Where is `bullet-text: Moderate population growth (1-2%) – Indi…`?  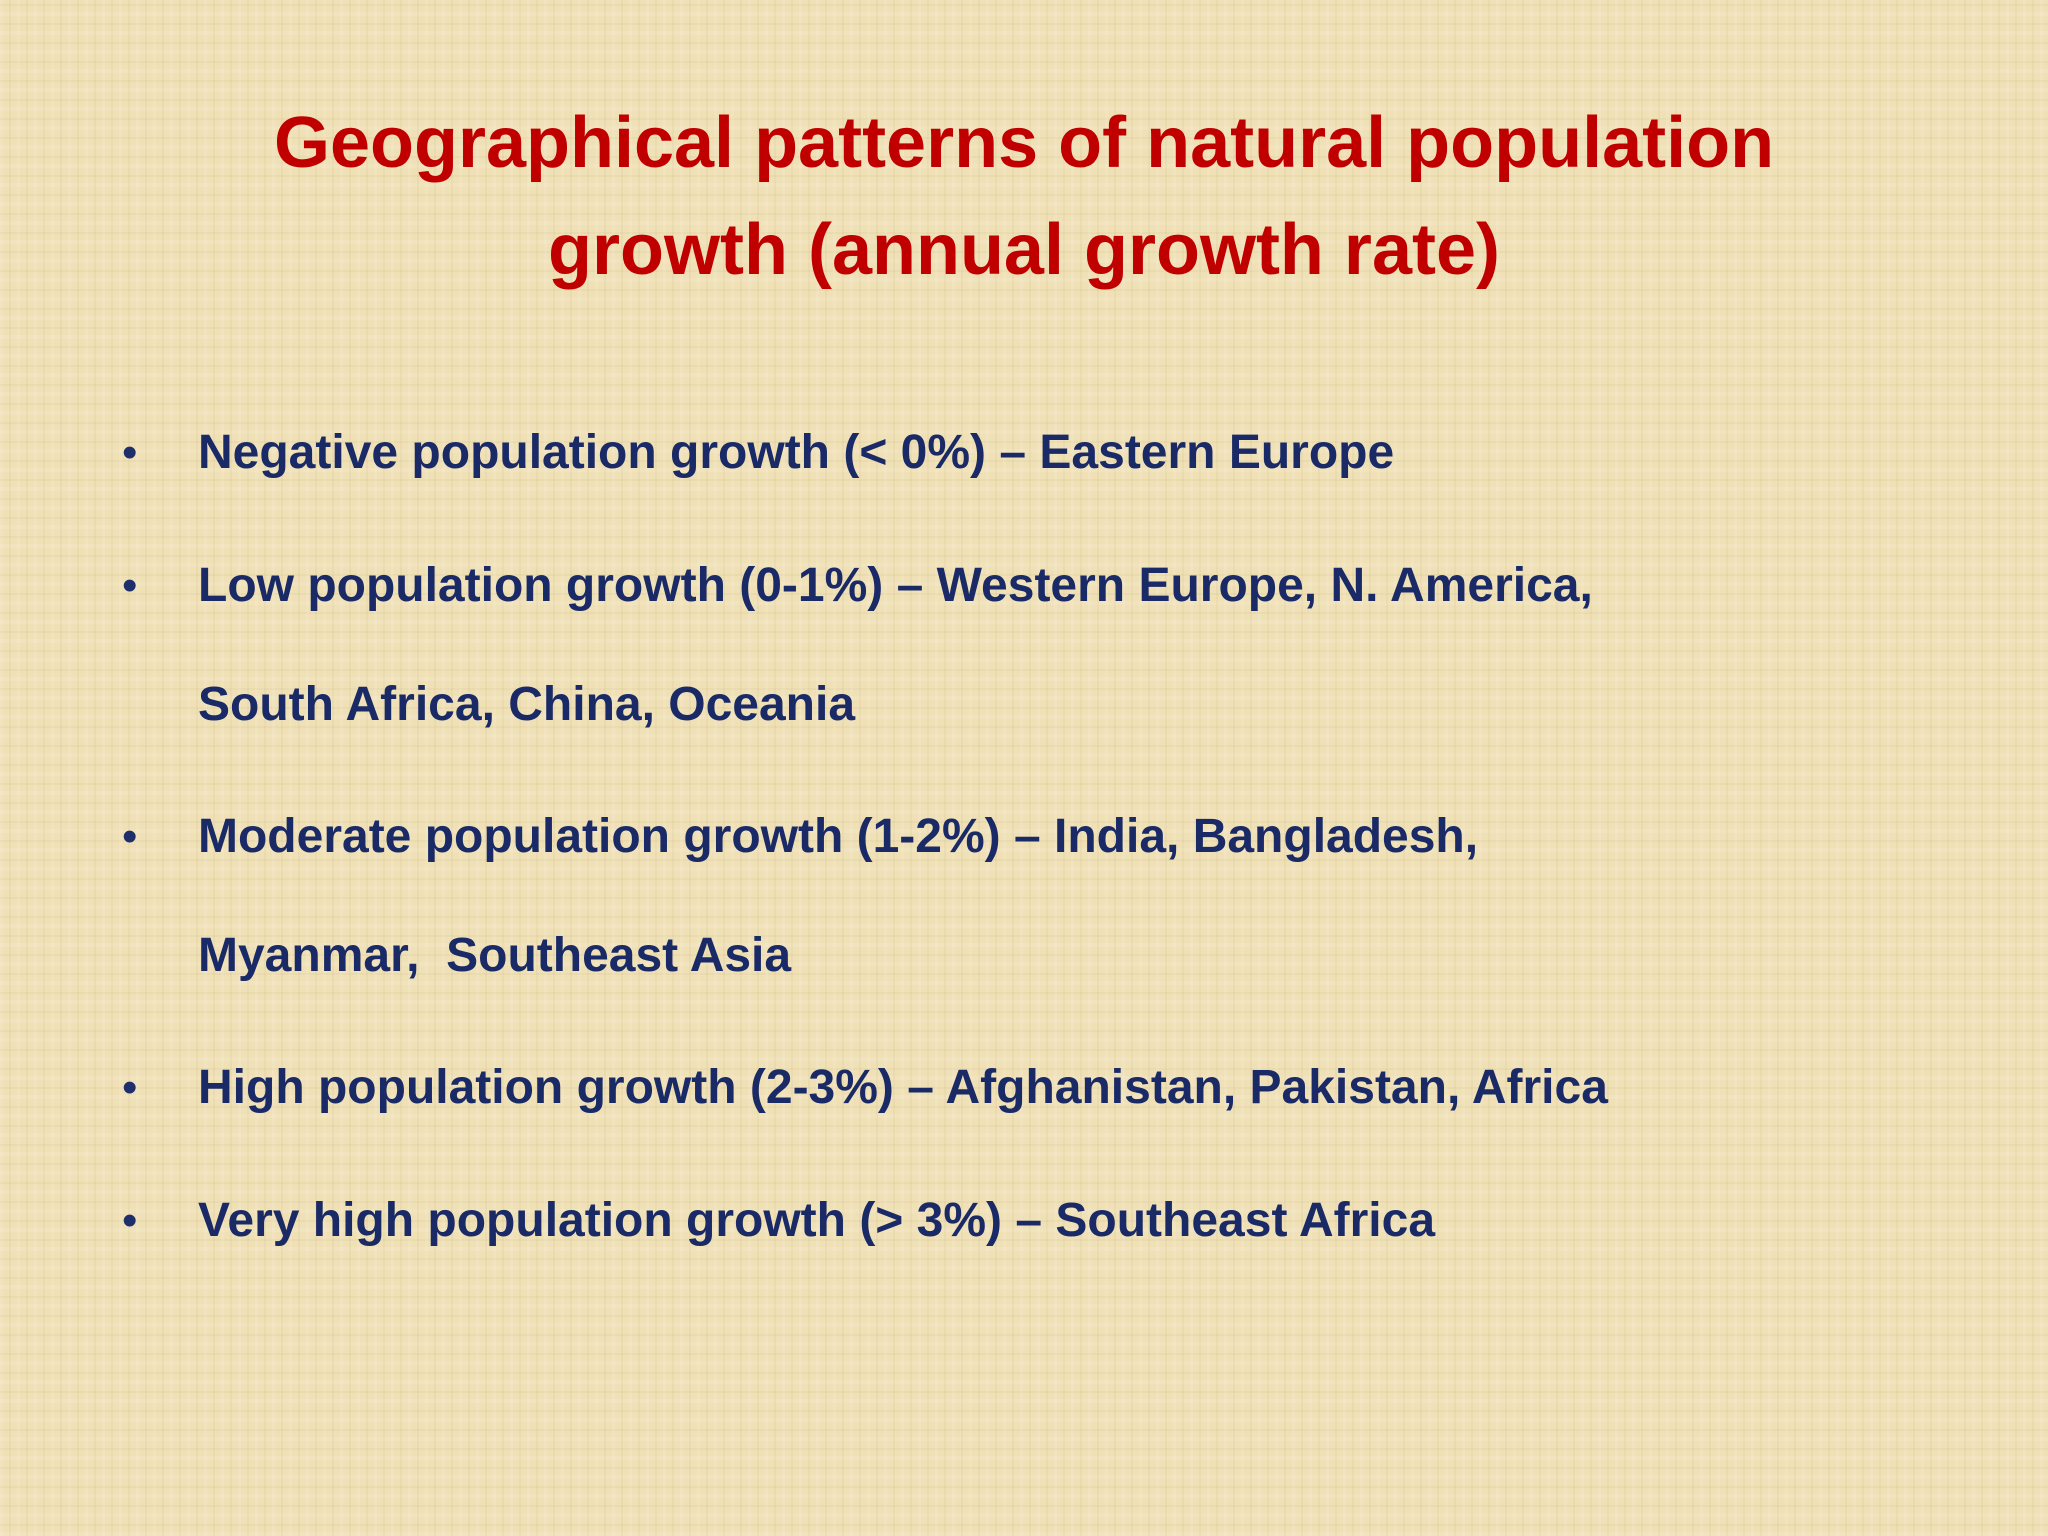
bullet-text: Moderate population growth (1-2%) – Indi… is located at coordinates (838, 836).